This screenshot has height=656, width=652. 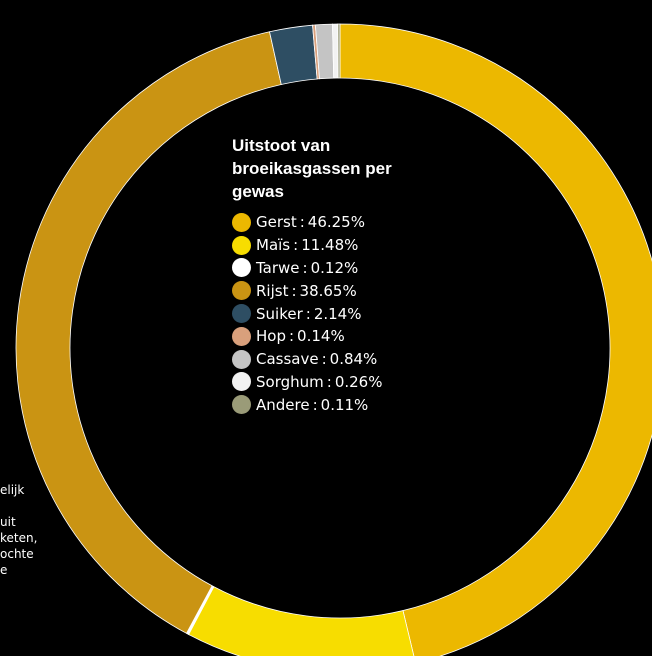 What do you see at coordinates (276, 222) in the screenshot?
I see `legend-label: Gerst` at bounding box center [276, 222].